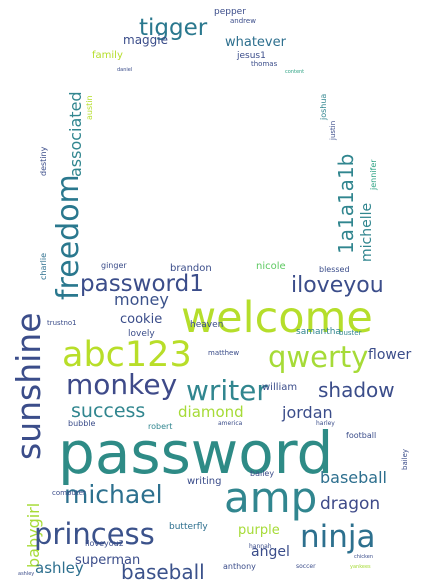  Describe the element at coordinates (204, 481) in the screenshot. I see `cloud-word: writing` at that location.